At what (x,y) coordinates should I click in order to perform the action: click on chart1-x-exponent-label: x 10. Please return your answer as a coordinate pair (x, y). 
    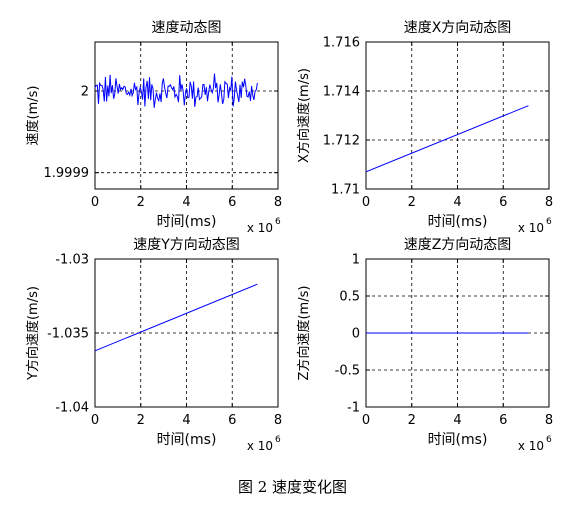
    Looking at the image, I should click on (260, 228).